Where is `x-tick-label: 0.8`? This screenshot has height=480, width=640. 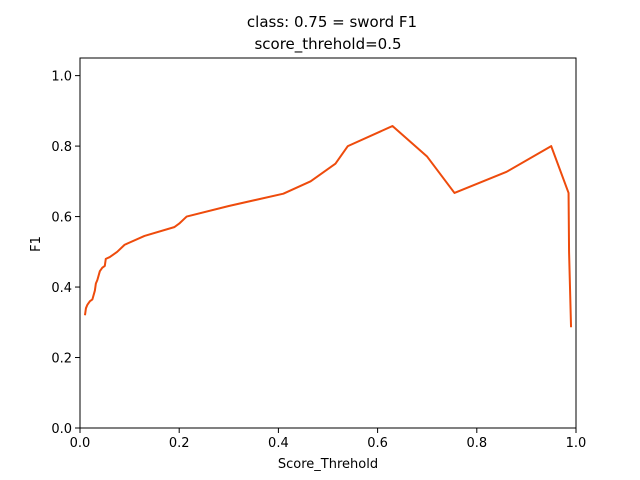
x-tick-label: 0.8 is located at coordinates (476, 443).